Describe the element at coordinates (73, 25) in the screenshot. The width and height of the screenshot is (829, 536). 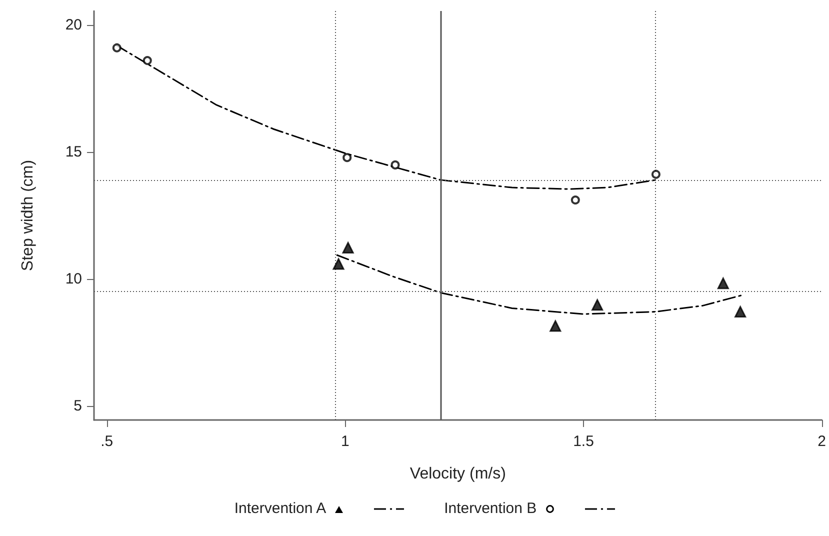
I see `y-tick-label: 20` at that location.